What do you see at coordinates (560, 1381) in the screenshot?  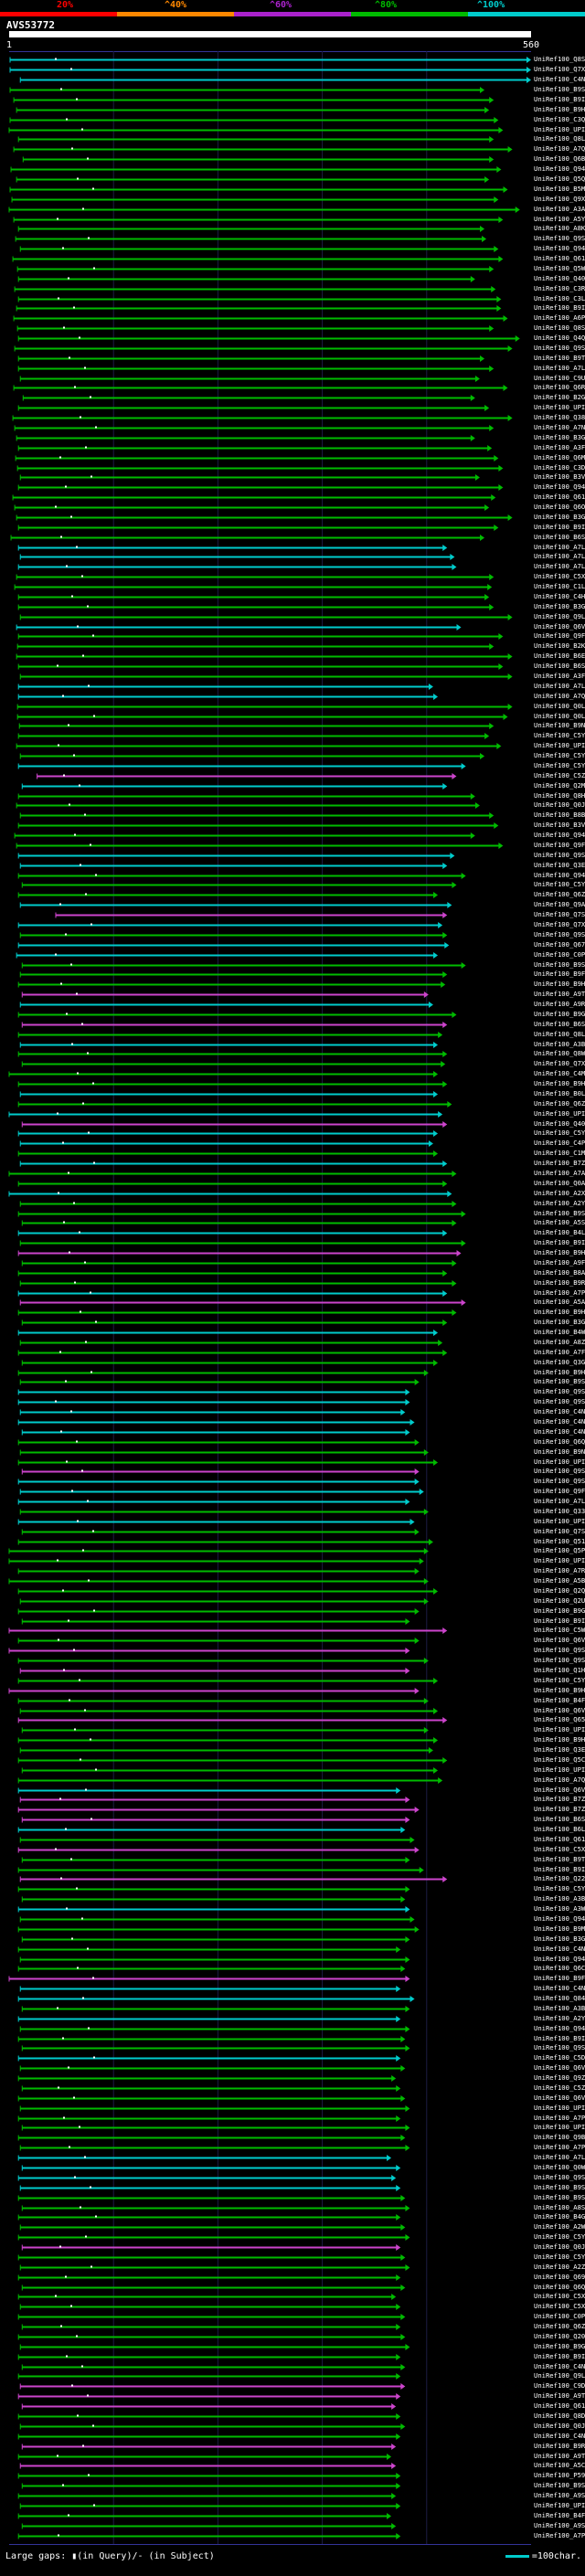 I see `hit-label: UniRef100_B9SVK5` at bounding box center [560, 1381].